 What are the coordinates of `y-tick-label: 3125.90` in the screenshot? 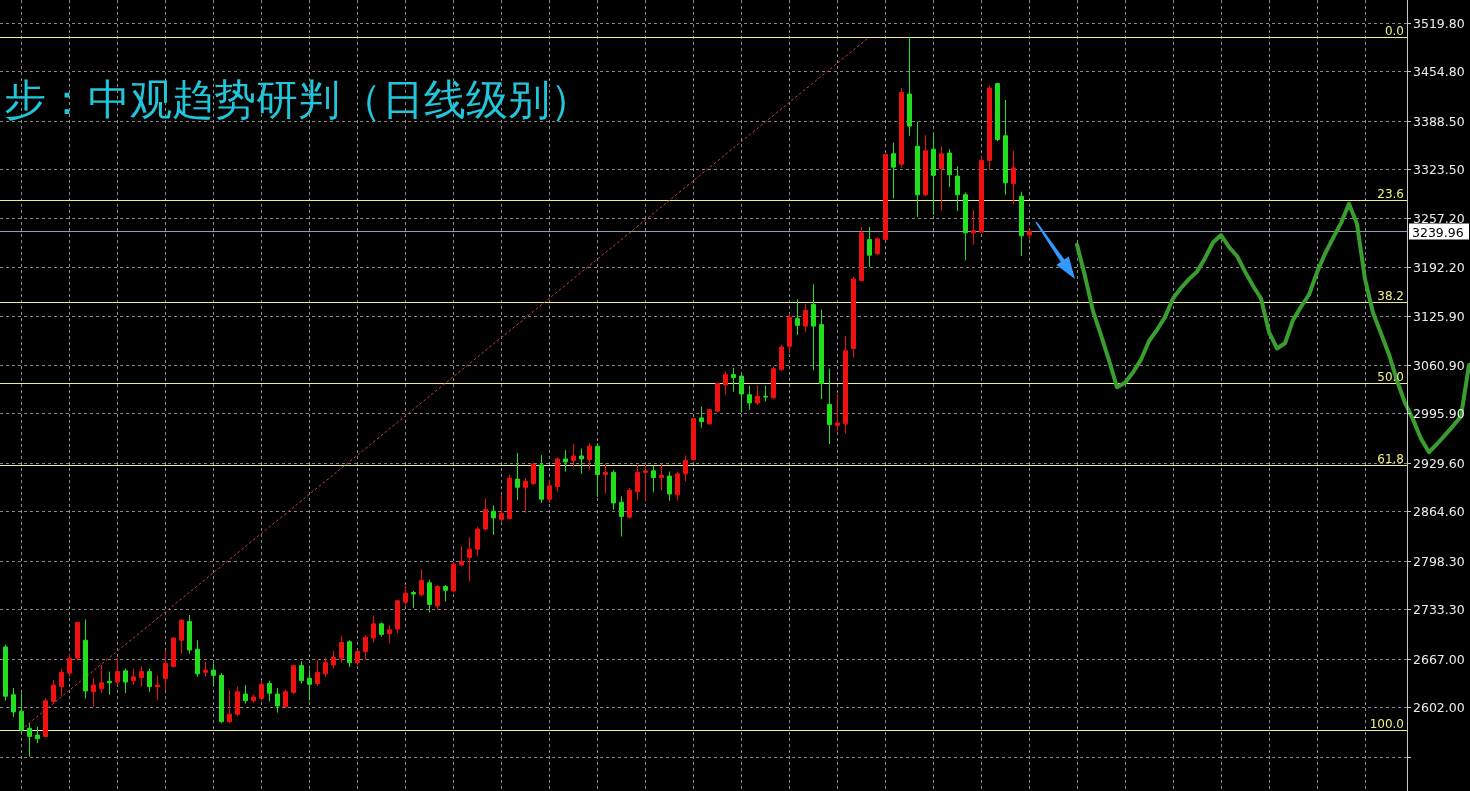 It's located at (1439, 316).